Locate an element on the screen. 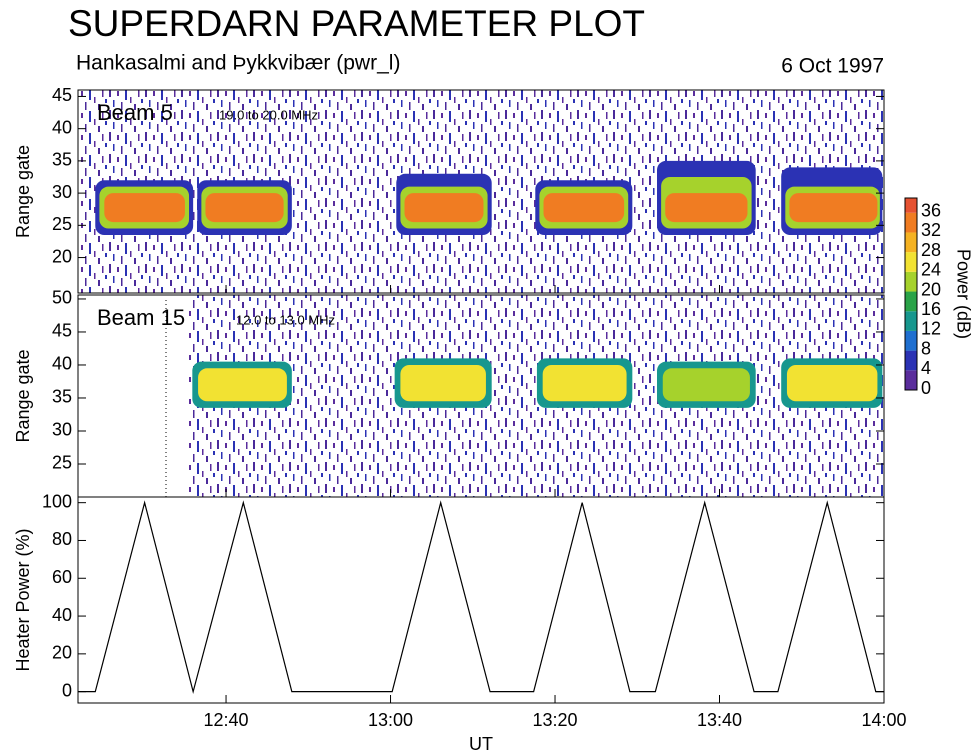 The height and width of the screenshot is (755, 976). colorbar-tick-label: 20 is located at coordinates (931, 289).